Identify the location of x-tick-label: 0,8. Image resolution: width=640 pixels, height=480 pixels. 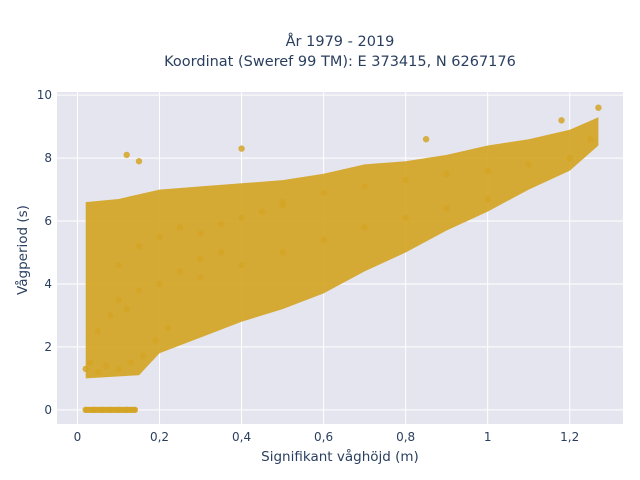
(405, 437).